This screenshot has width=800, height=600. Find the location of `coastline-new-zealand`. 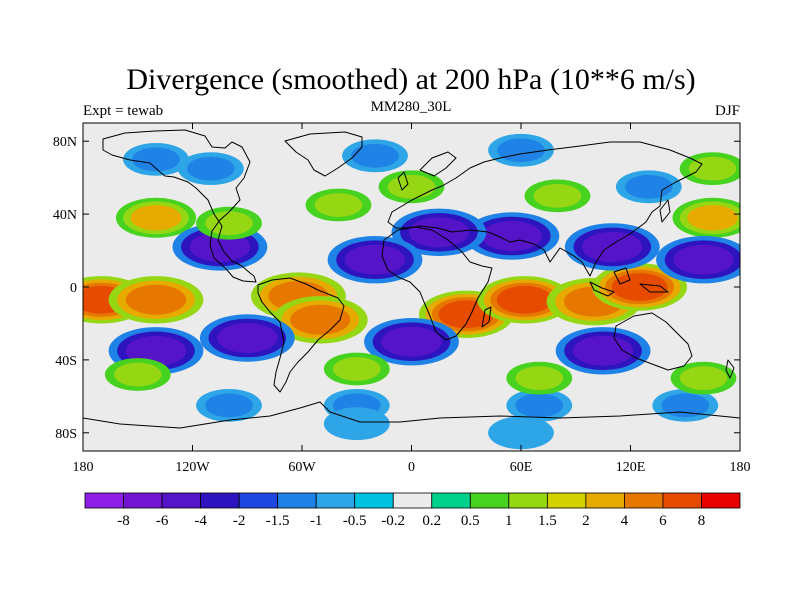

coastline-new-zealand is located at coordinates (730, 369).